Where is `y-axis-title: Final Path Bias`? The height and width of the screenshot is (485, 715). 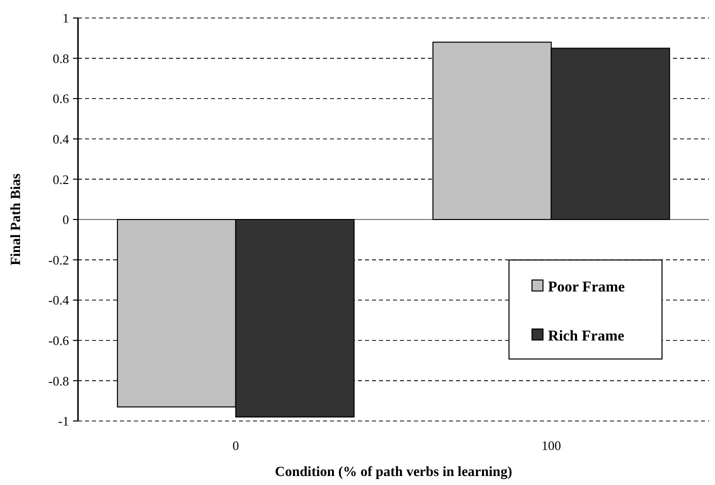 y-axis-title: Final Path Bias is located at coordinates (16, 219).